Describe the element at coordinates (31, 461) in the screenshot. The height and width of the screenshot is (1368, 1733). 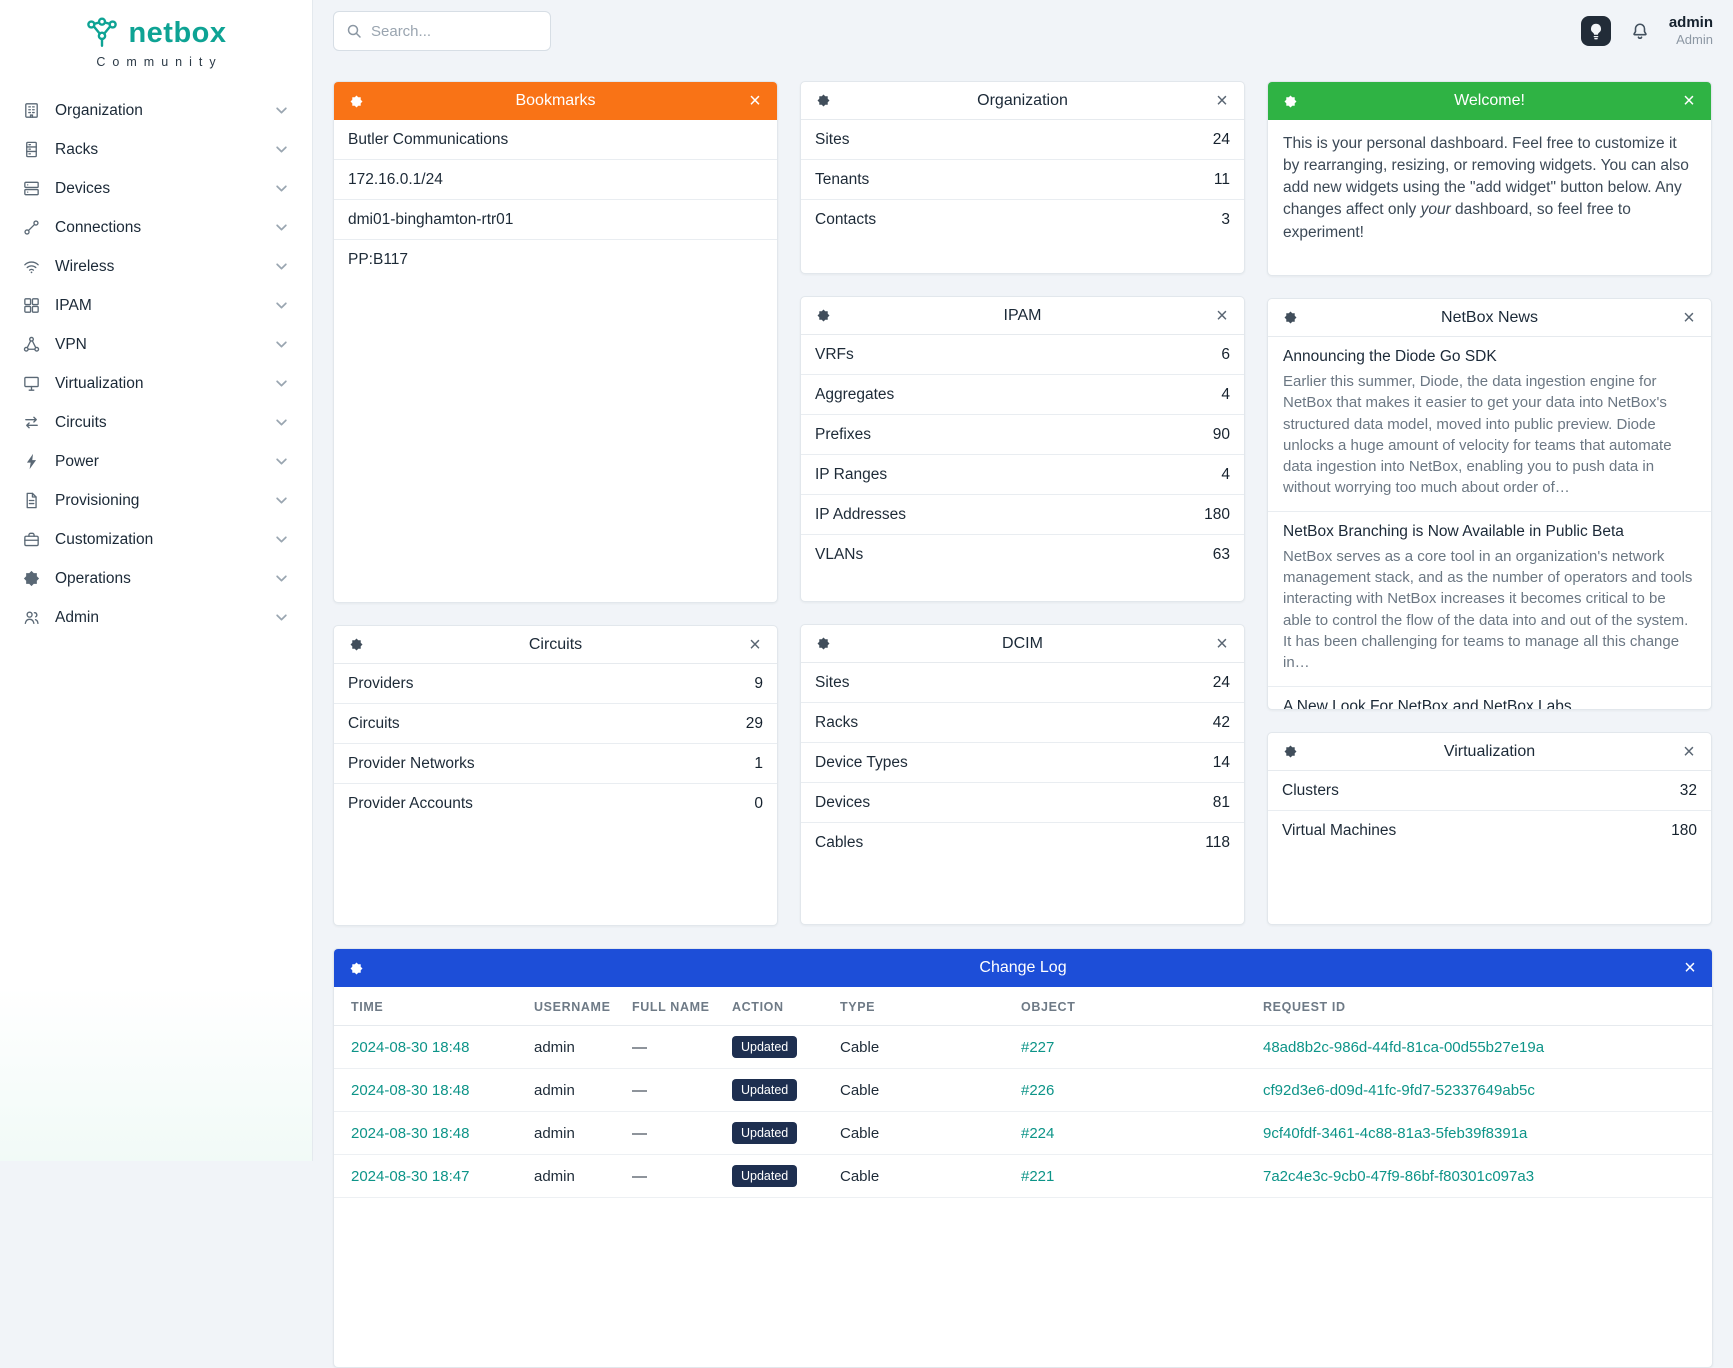
I see `bolt-icon` at that location.